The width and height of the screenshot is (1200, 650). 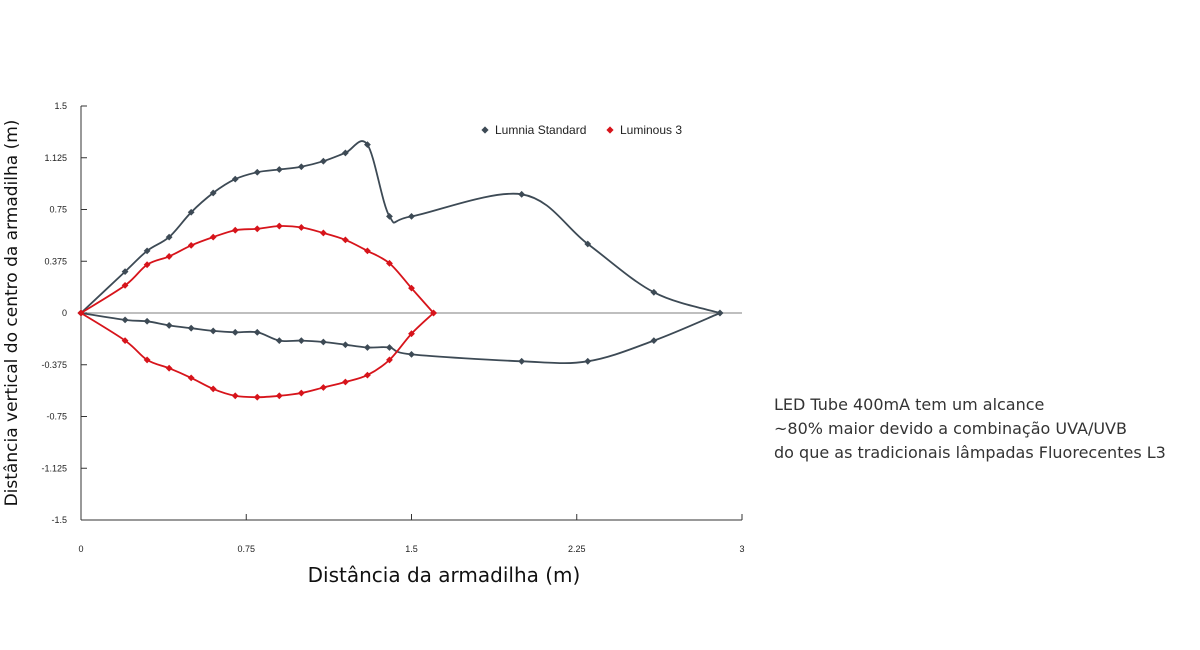 What do you see at coordinates (56, 417) in the screenshot?
I see `y-tick-label: -0.75` at bounding box center [56, 417].